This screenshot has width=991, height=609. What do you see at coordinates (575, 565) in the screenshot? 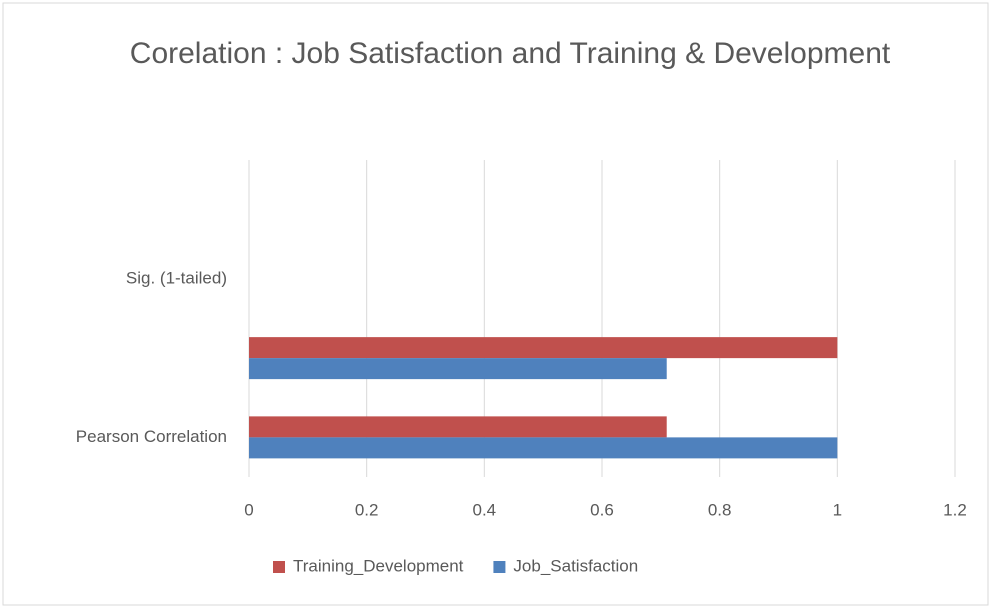
I see `legend-label: Job_Satisfaction` at bounding box center [575, 565].